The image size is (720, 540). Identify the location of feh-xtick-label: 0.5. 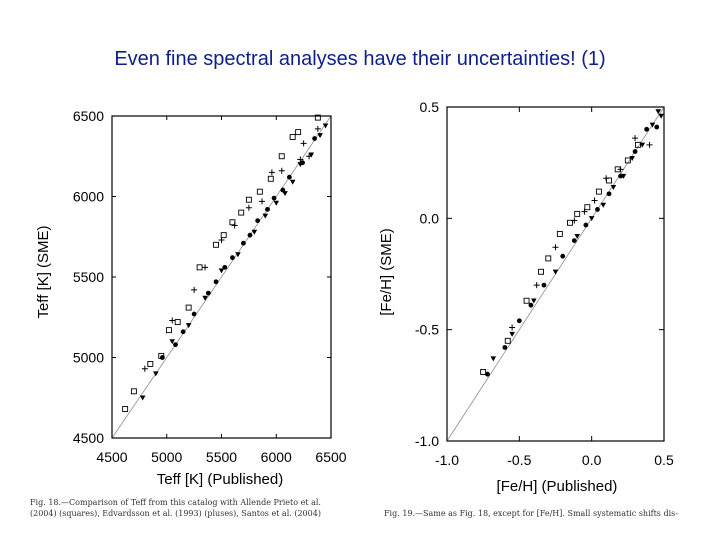
(664, 460).